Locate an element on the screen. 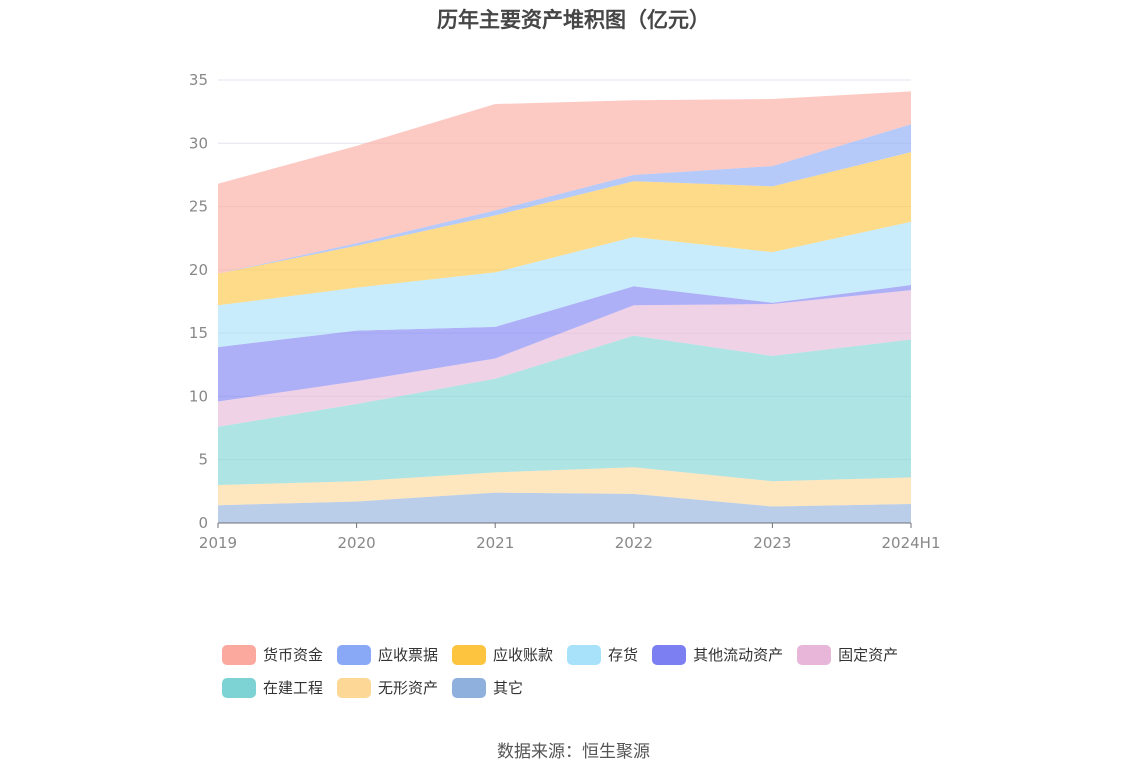 This screenshot has width=1147, height=776. legend-item: 其他流动资产 is located at coordinates (717, 654).